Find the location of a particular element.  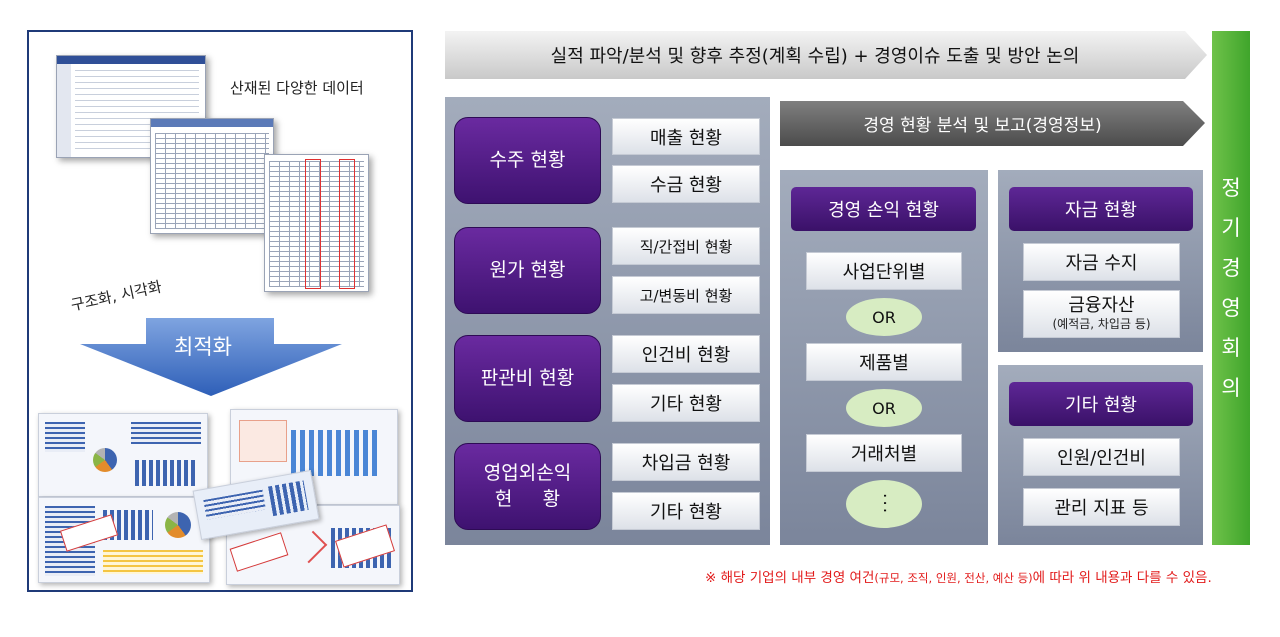

category-orders: 수주 현황 is located at coordinates (527, 160).